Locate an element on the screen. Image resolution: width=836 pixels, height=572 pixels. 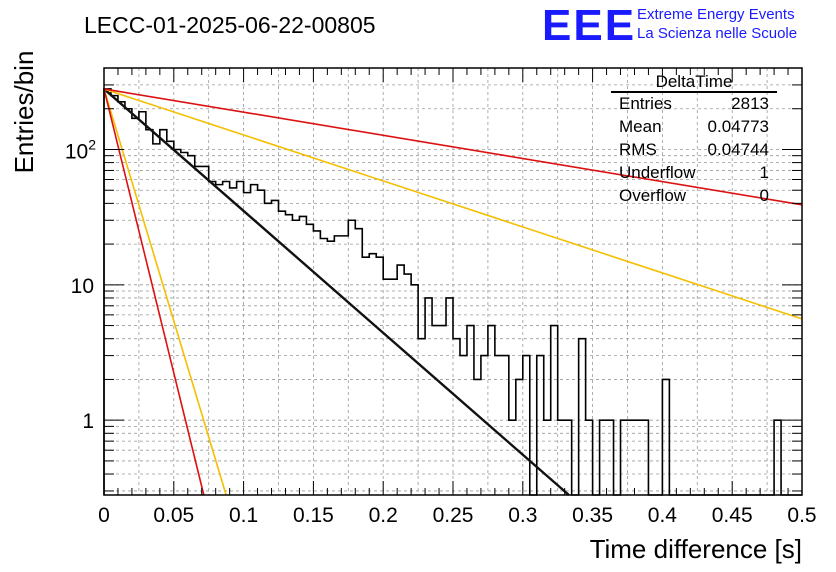
x-tick-label: 0.5 is located at coordinates (801, 515).